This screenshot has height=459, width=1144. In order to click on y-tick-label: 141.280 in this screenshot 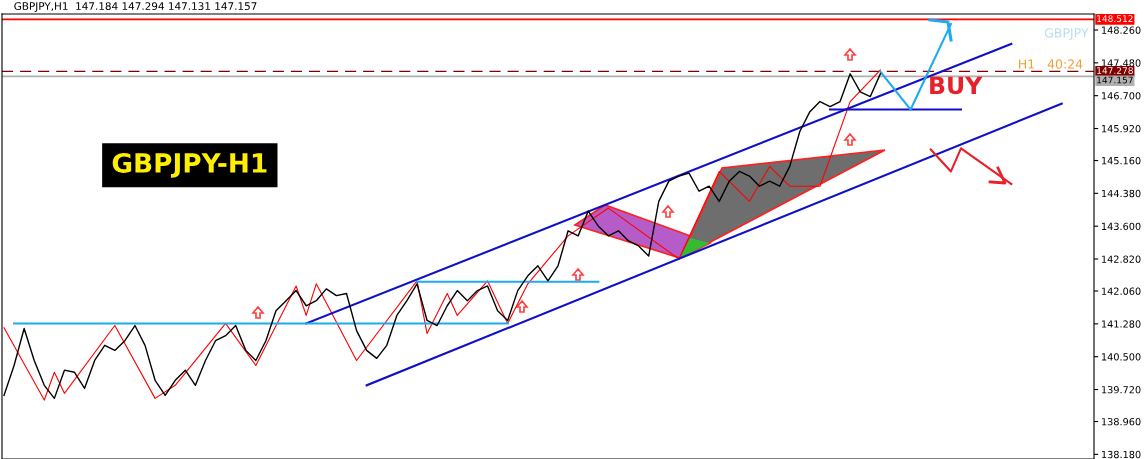, I will do `click(1121, 324)`.